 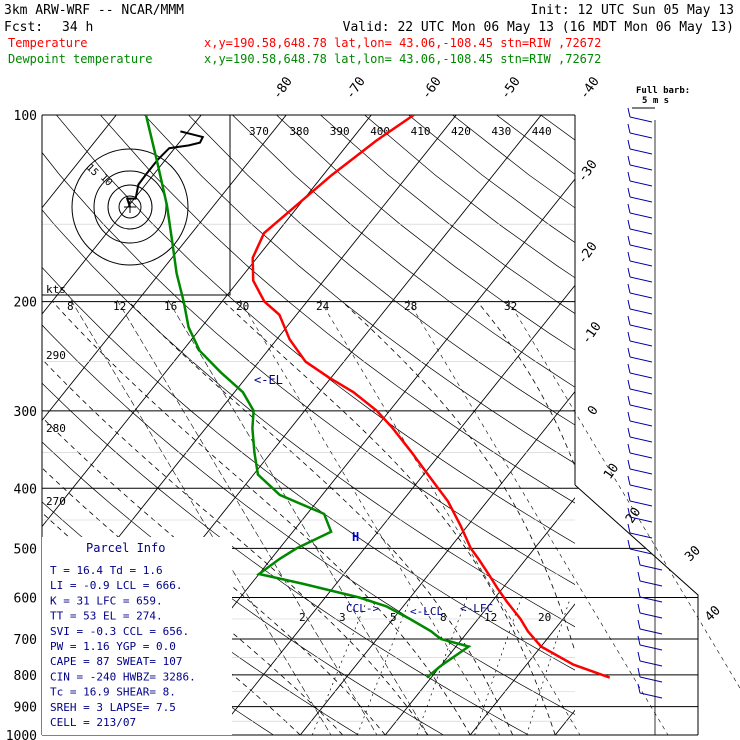 What do you see at coordinates (94, 10) in the screenshot?
I see `model-title: 3km ARW-WRF -- NCAR/MMM` at bounding box center [94, 10].